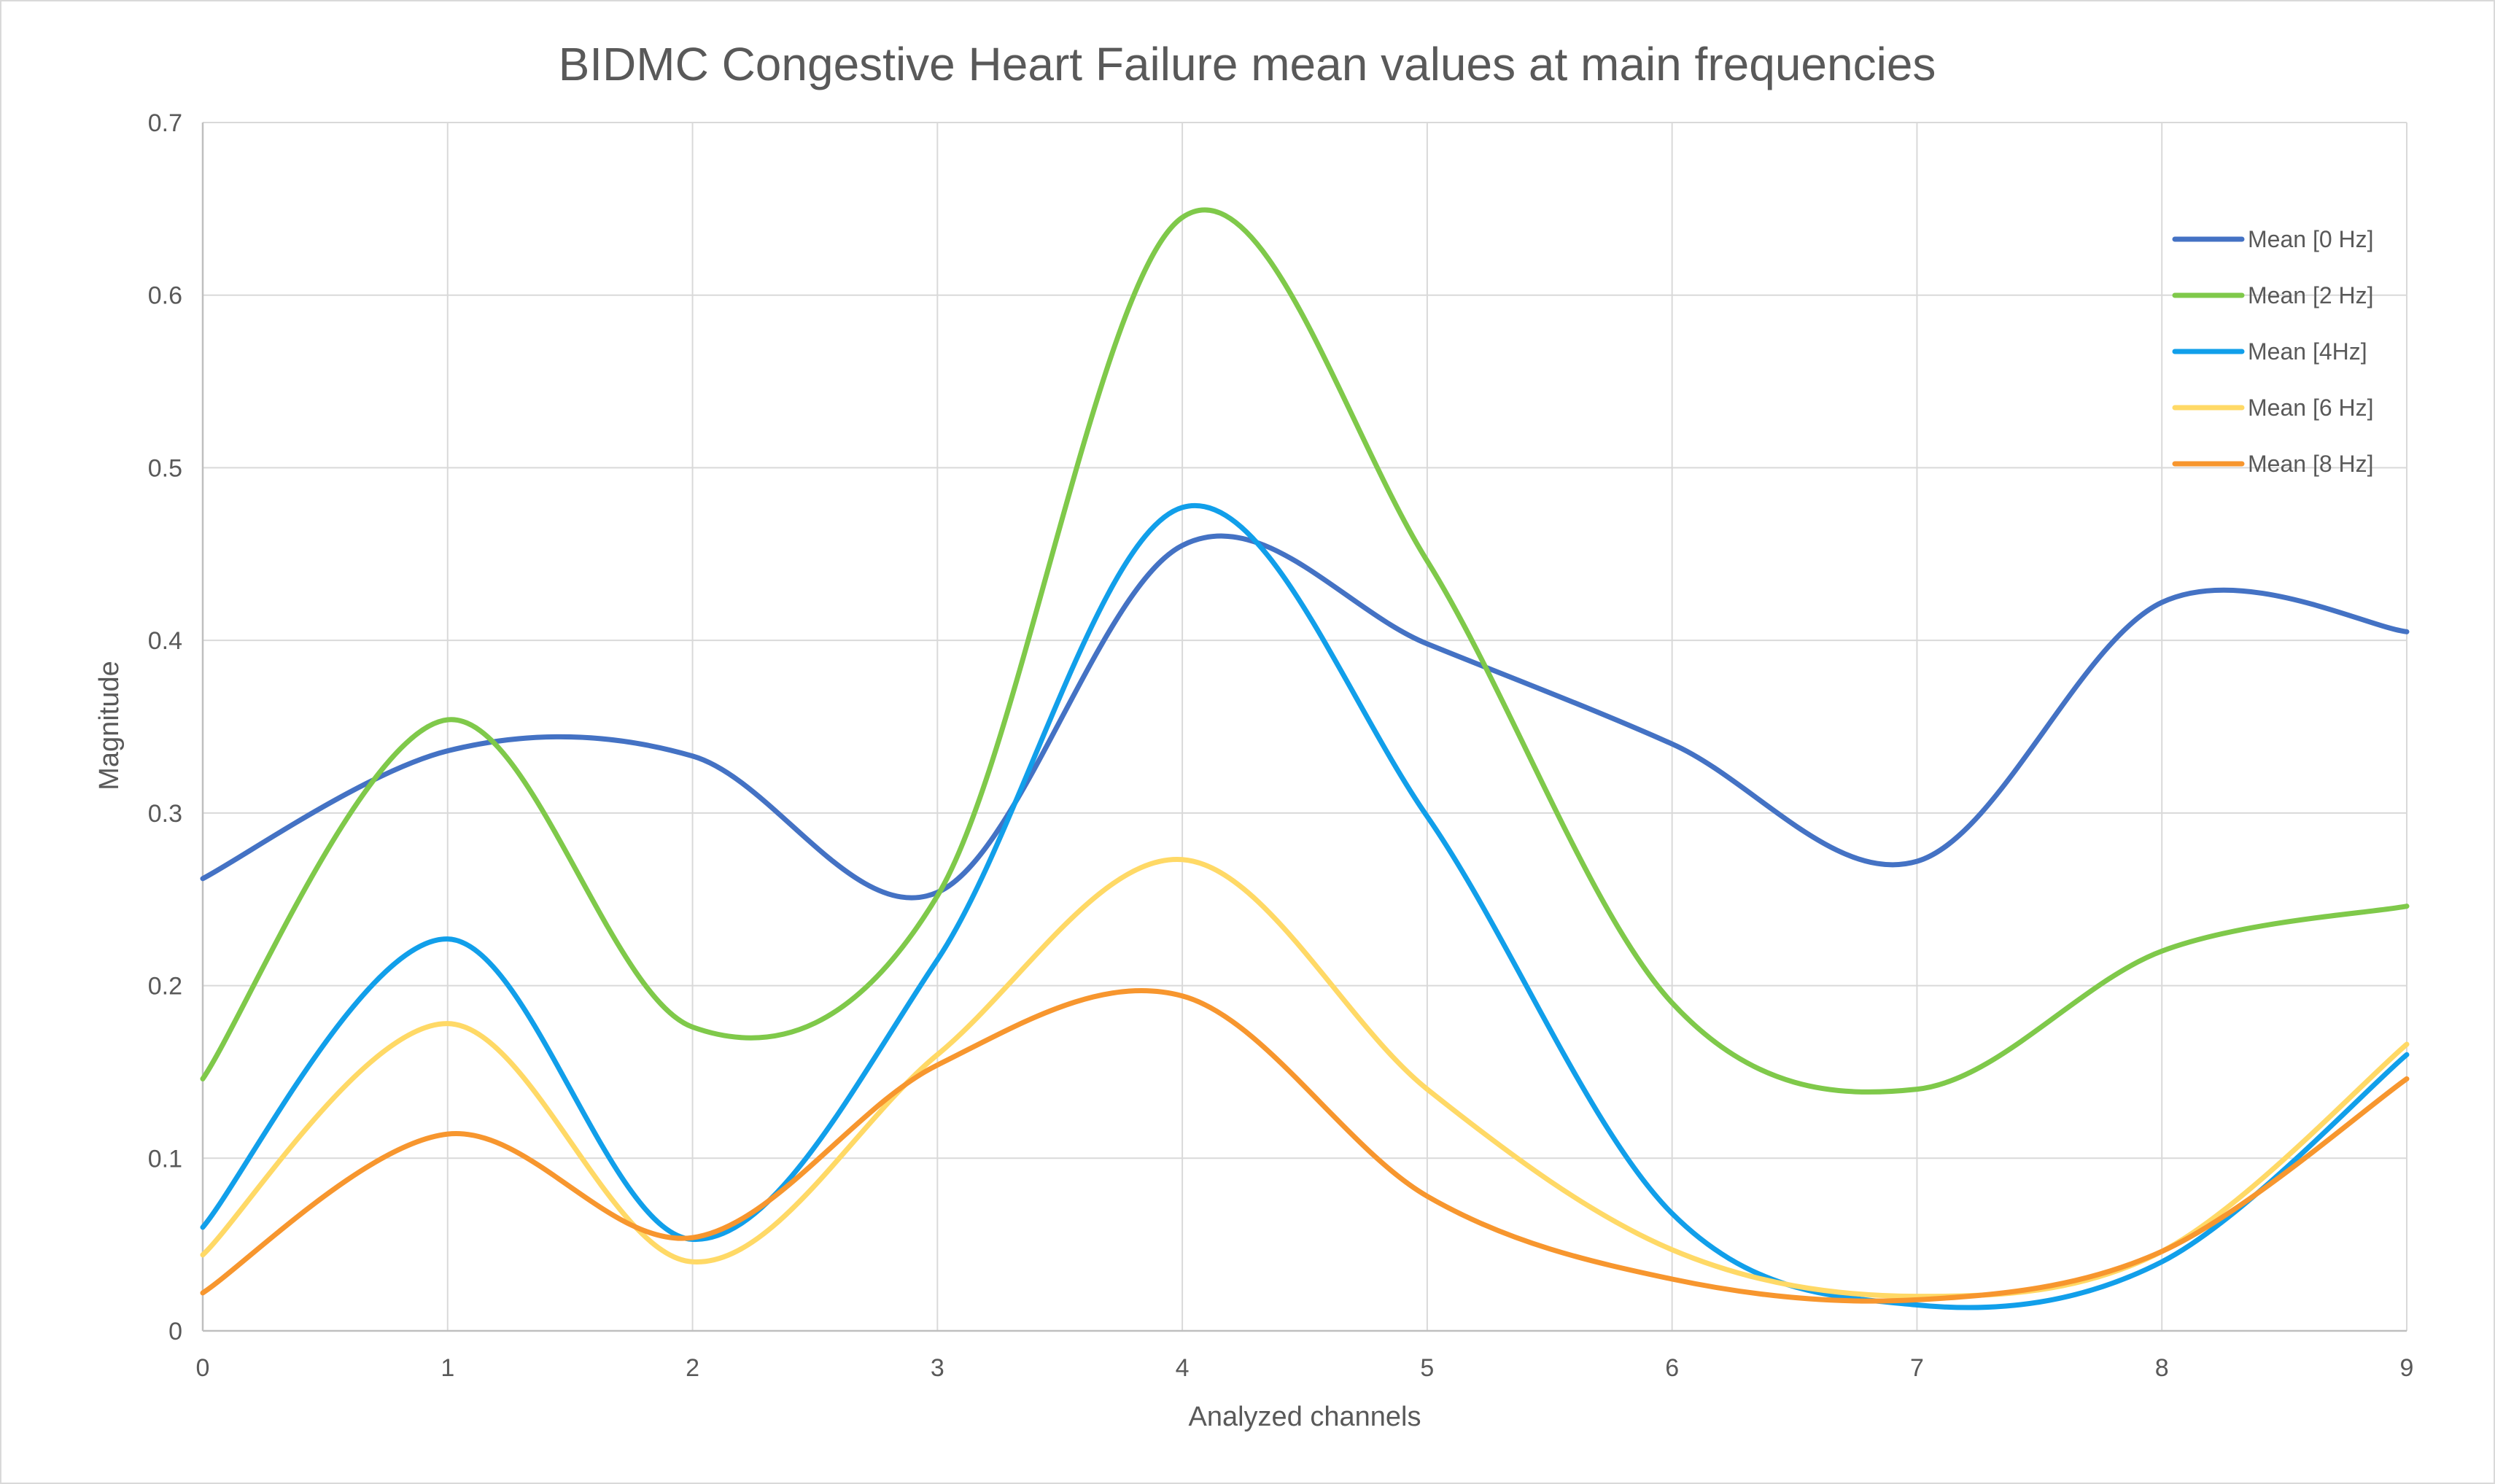 This screenshot has width=2495, height=1484. What do you see at coordinates (1427, 1368) in the screenshot?
I see `x-tick-label: 5` at bounding box center [1427, 1368].